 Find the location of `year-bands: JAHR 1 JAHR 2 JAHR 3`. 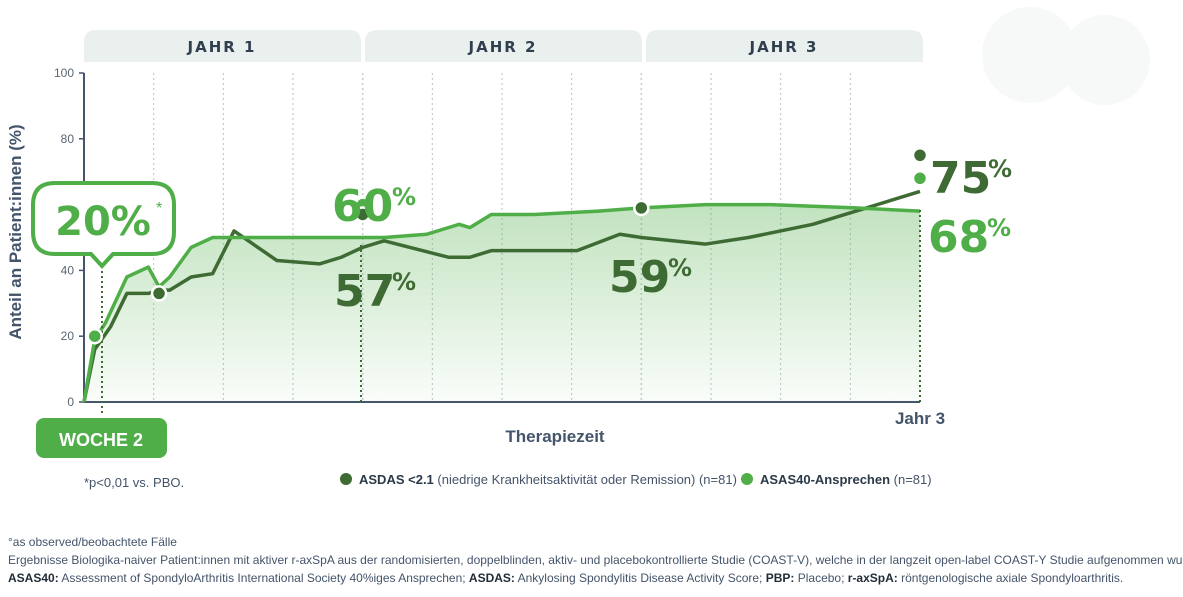

year-bands: JAHR 1 JAHR 2 JAHR 3 is located at coordinates (503, 46).